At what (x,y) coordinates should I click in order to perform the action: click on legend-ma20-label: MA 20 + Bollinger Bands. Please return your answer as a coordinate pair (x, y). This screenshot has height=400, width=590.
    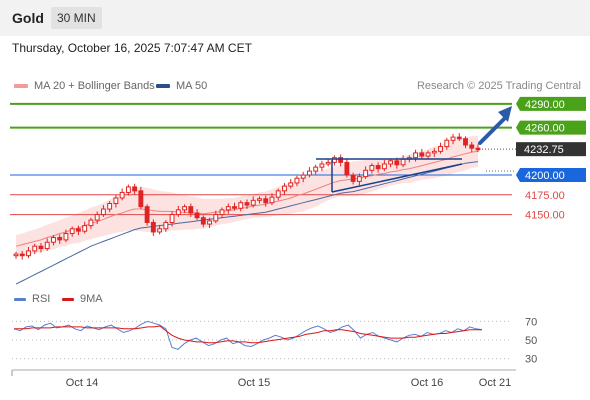
    Looking at the image, I should click on (94, 86).